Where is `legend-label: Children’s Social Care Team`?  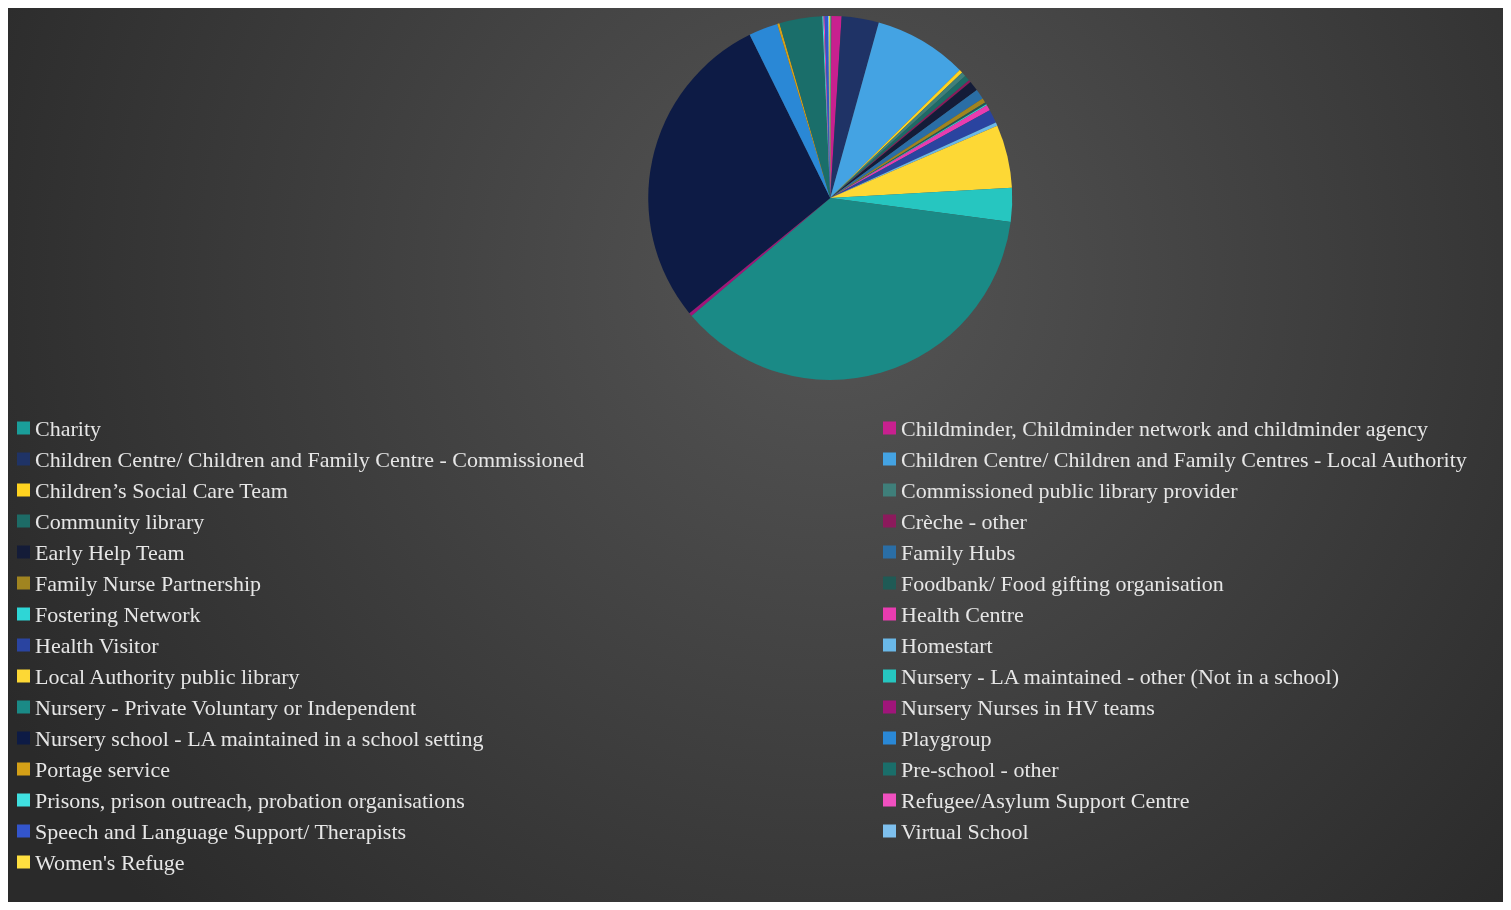 legend-label: Children’s Social Care Team is located at coordinates (161, 490).